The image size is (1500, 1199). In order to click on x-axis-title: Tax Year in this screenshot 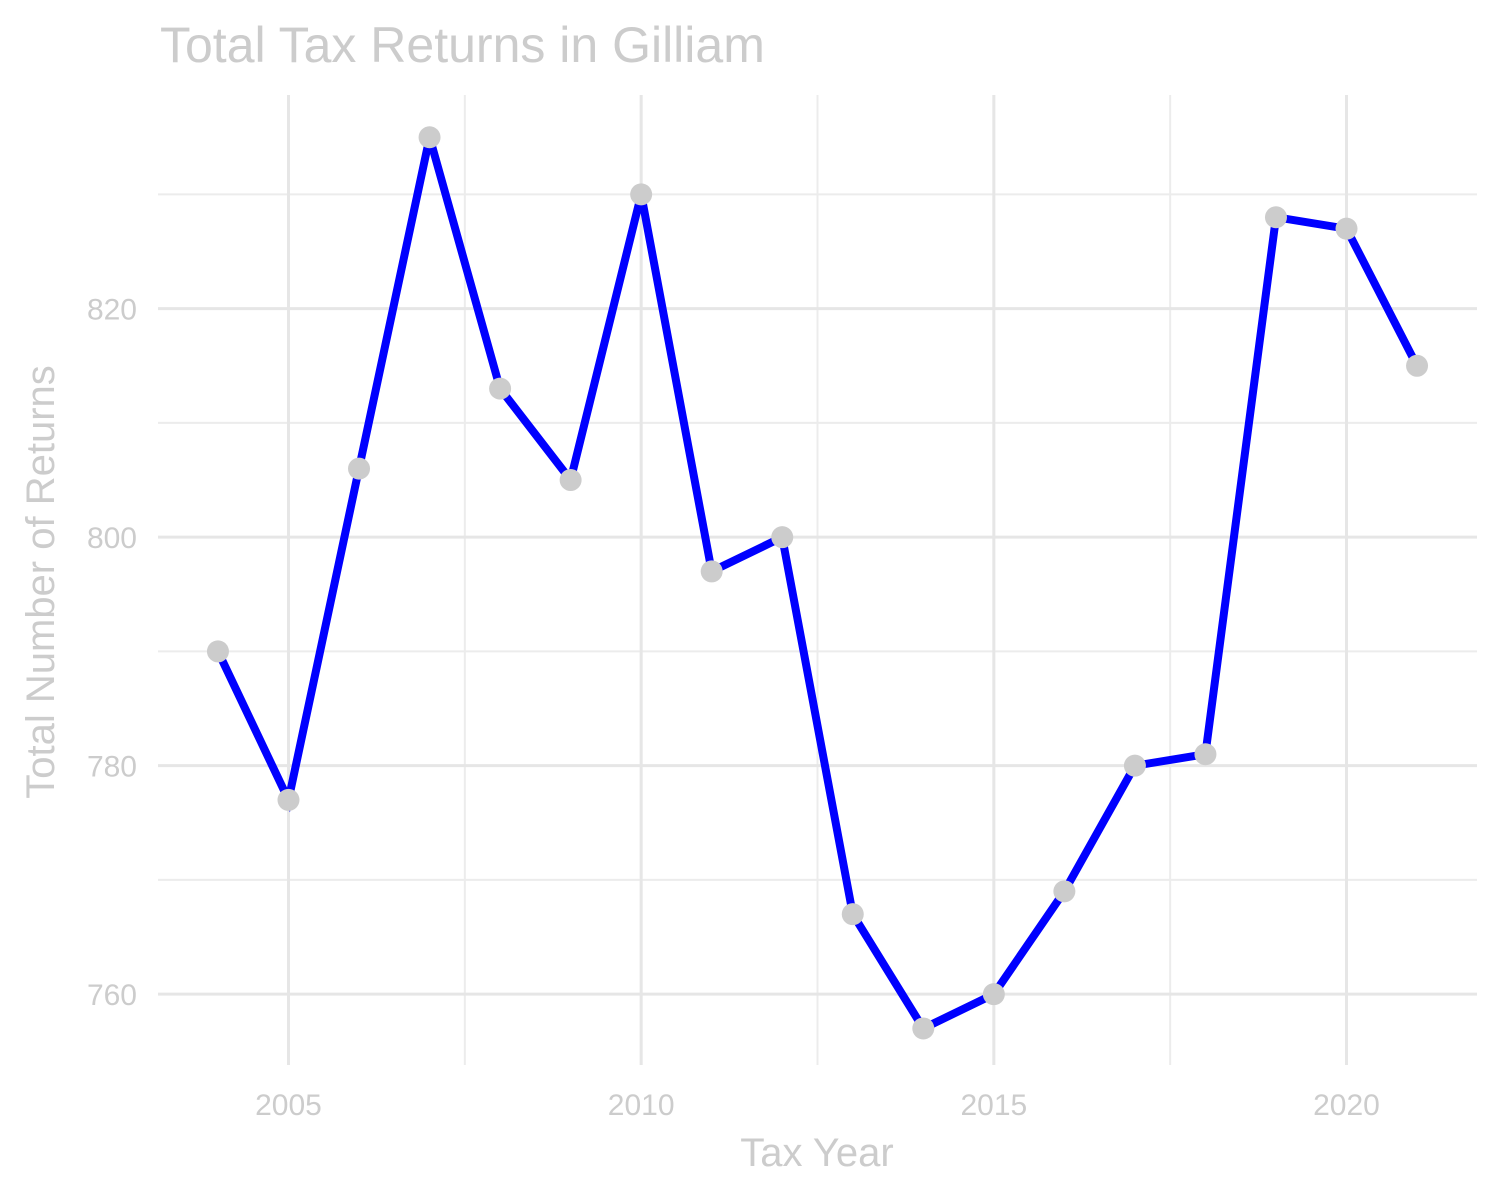, I will do `click(816, 1153)`.